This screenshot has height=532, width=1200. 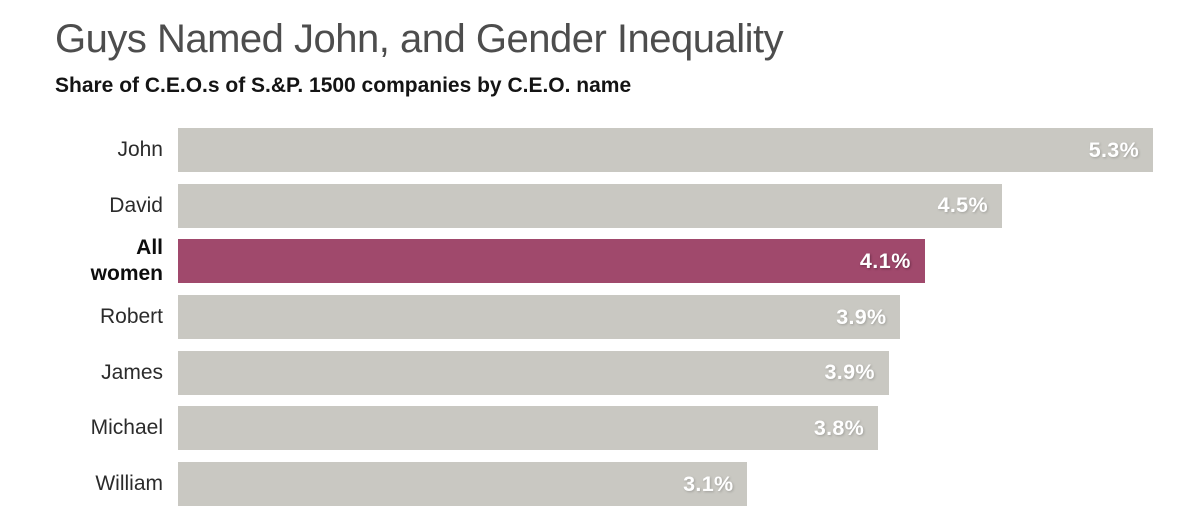 I want to click on bar-row: Michael 3.8%, so click(x=600, y=428).